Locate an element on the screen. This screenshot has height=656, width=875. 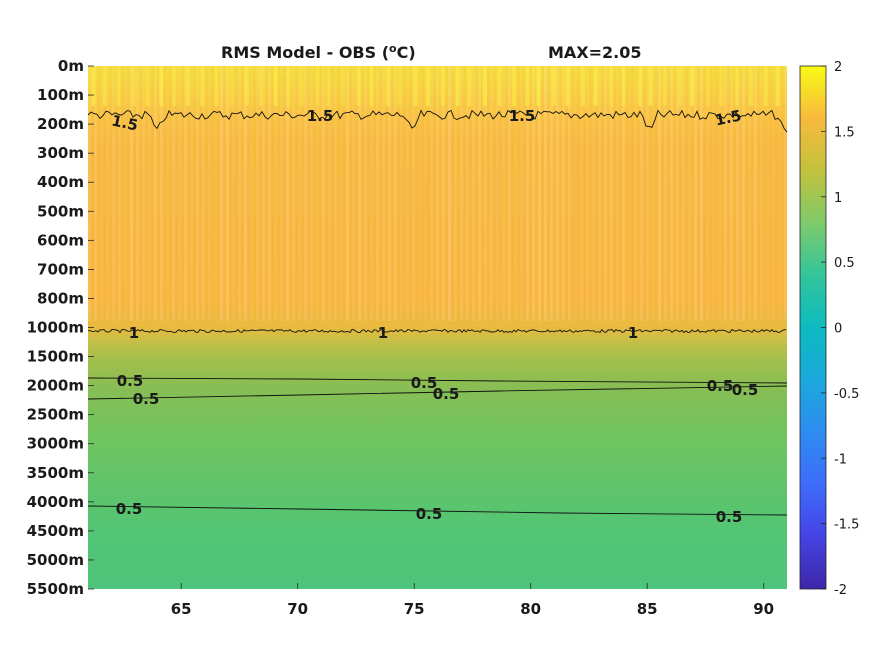
contour-1.5 is located at coordinates (437, 121).